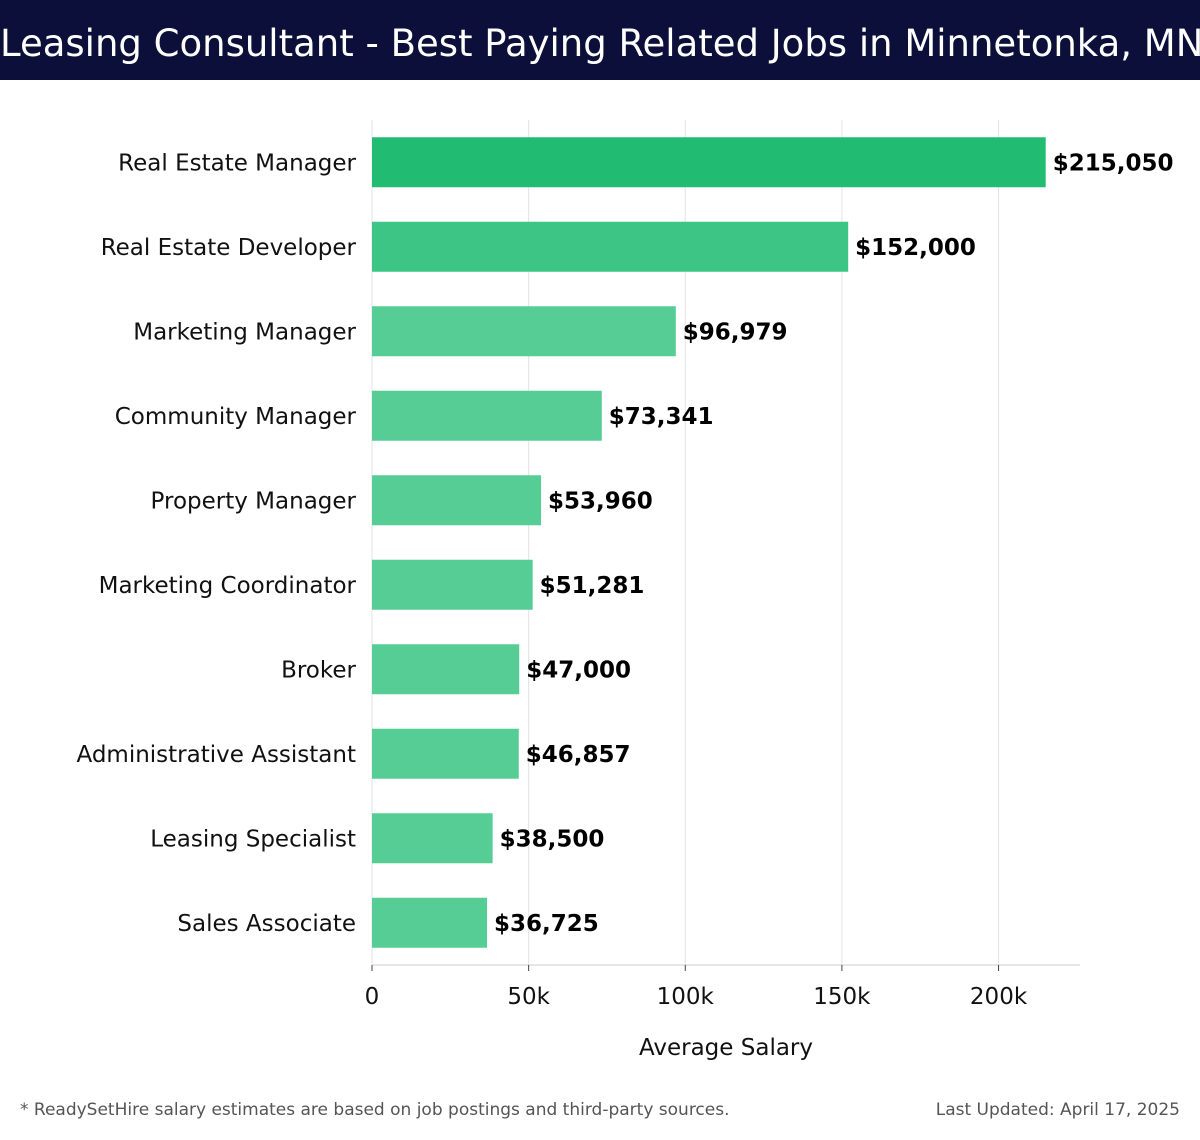  I want to click on value-label: $51,281, so click(592, 586).